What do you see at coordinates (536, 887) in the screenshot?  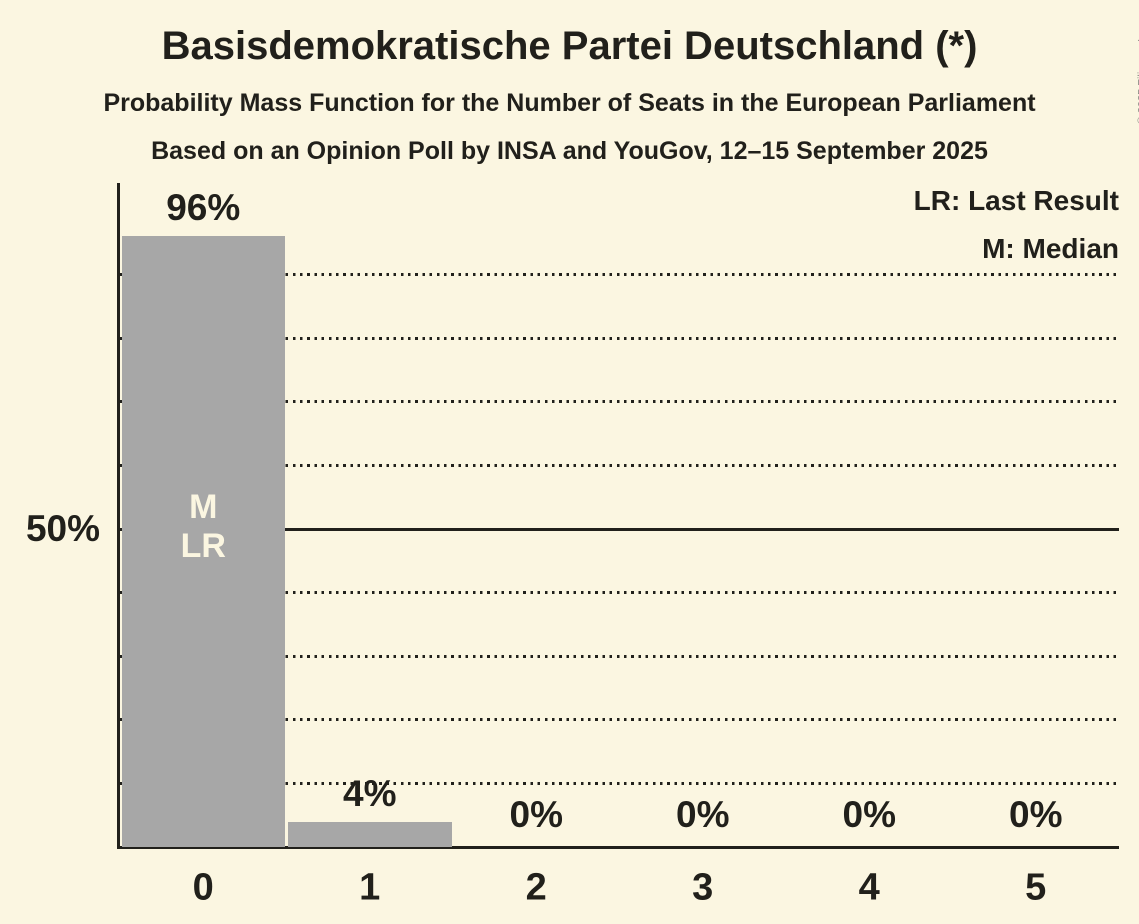 I see `x-tick-label: 2` at bounding box center [536, 887].